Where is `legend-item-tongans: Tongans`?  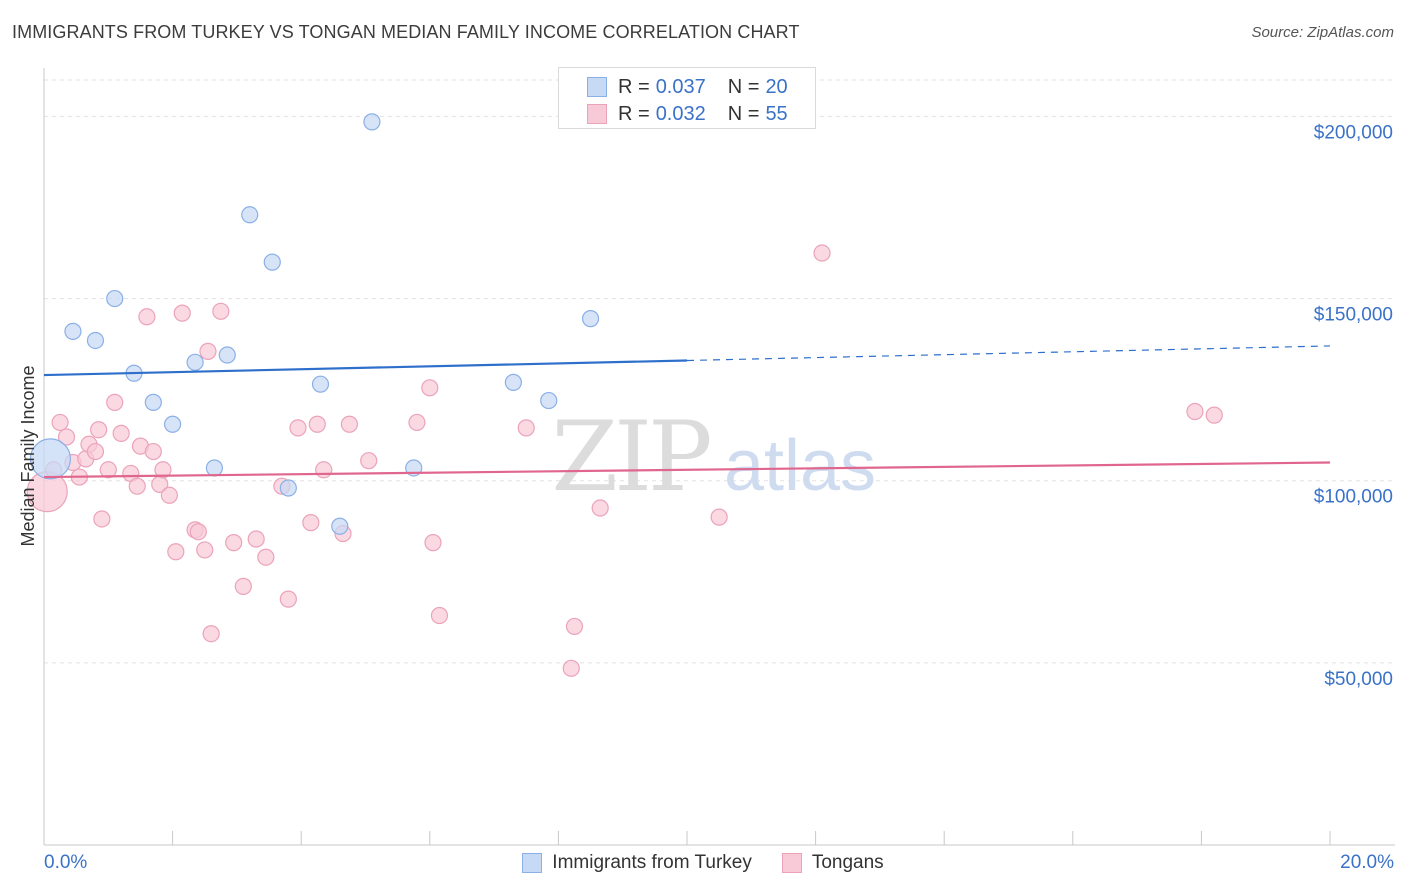
legend-item-tongans: Tongans is located at coordinates (832, 863).